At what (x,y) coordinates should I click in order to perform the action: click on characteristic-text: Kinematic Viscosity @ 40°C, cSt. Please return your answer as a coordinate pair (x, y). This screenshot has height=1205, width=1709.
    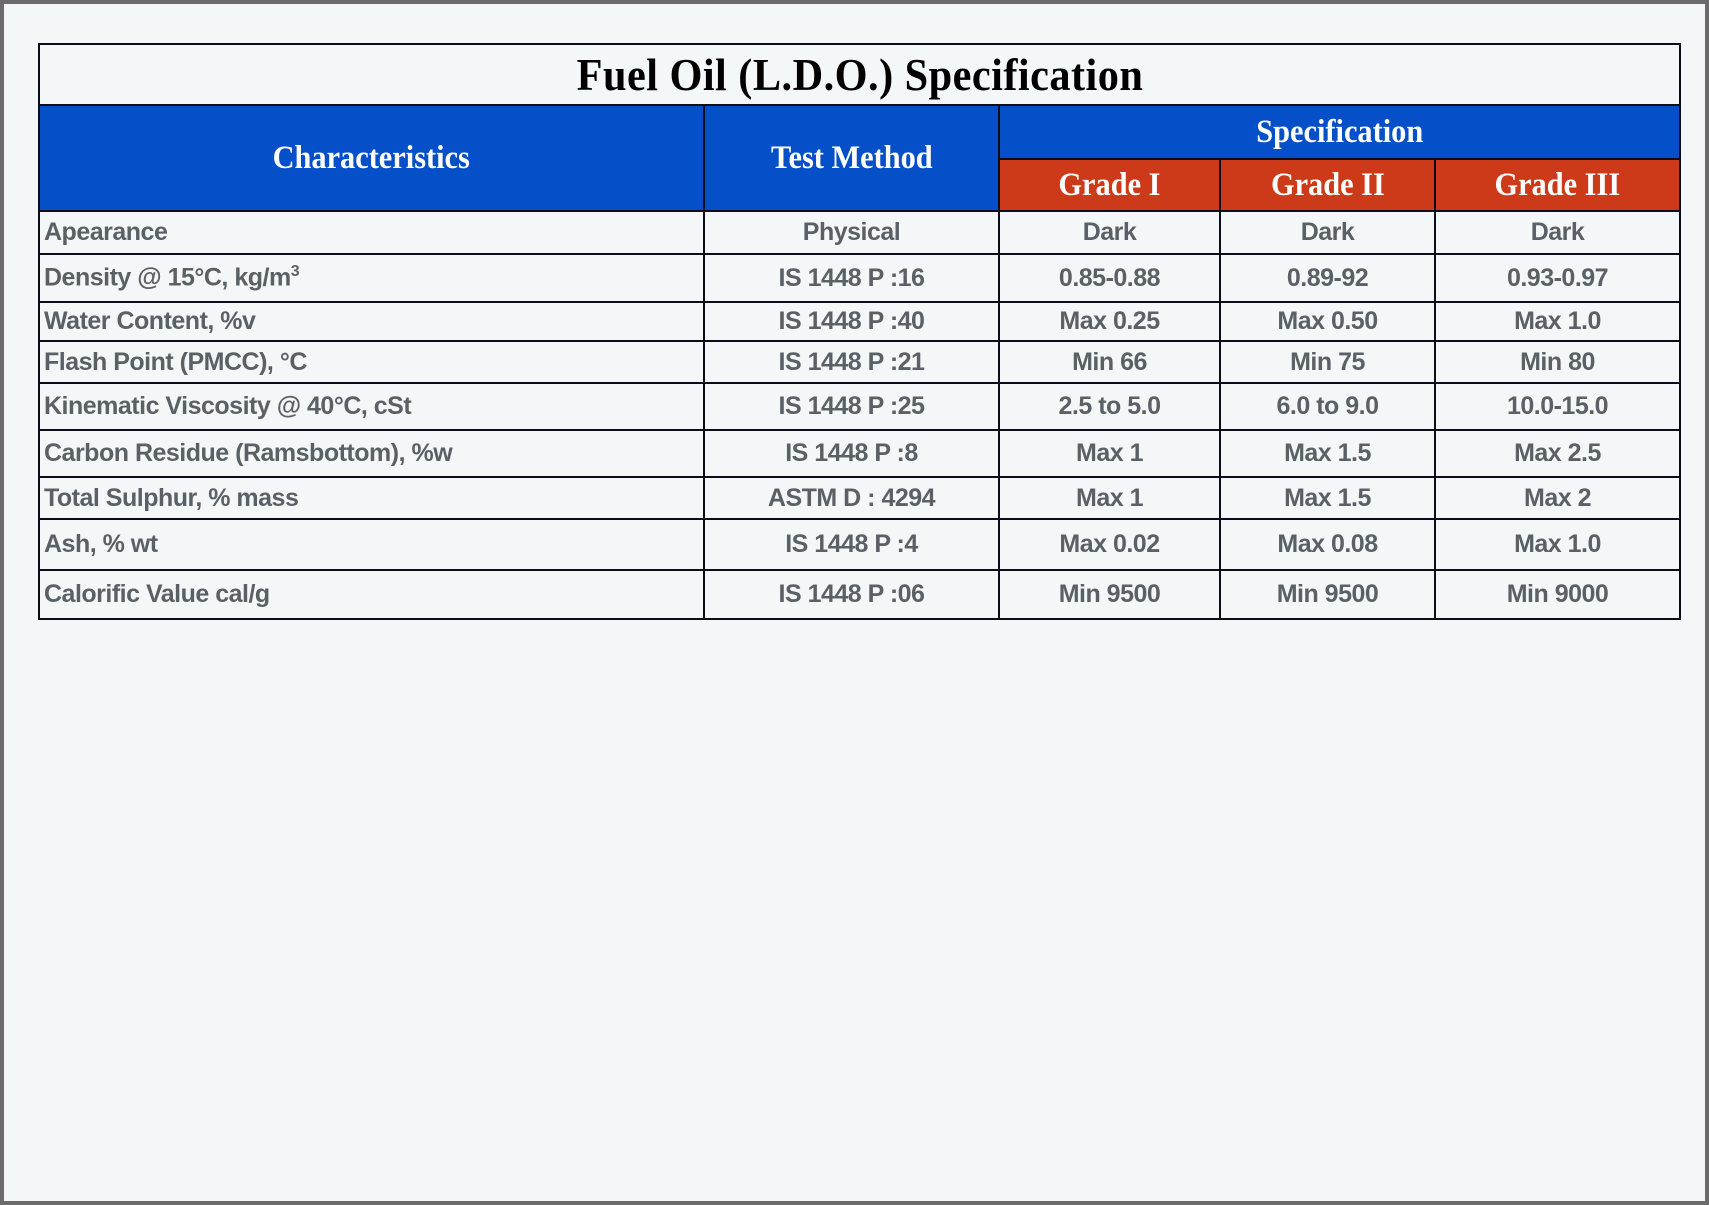
    Looking at the image, I should click on (228, 406).